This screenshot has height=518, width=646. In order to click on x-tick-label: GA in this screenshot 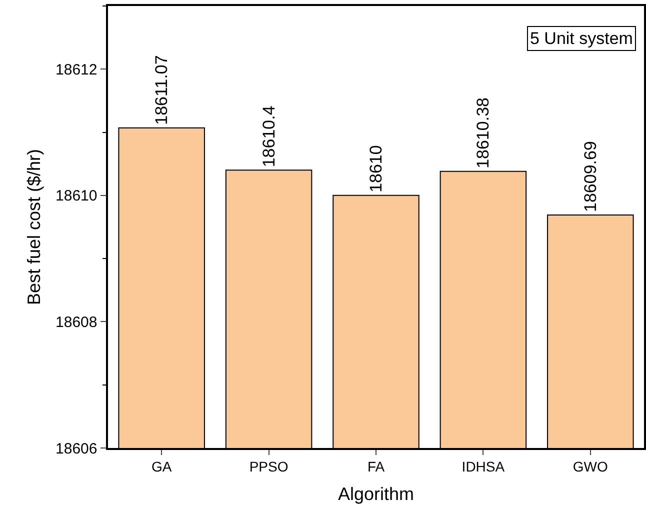, I will do `click(161, 466)`.